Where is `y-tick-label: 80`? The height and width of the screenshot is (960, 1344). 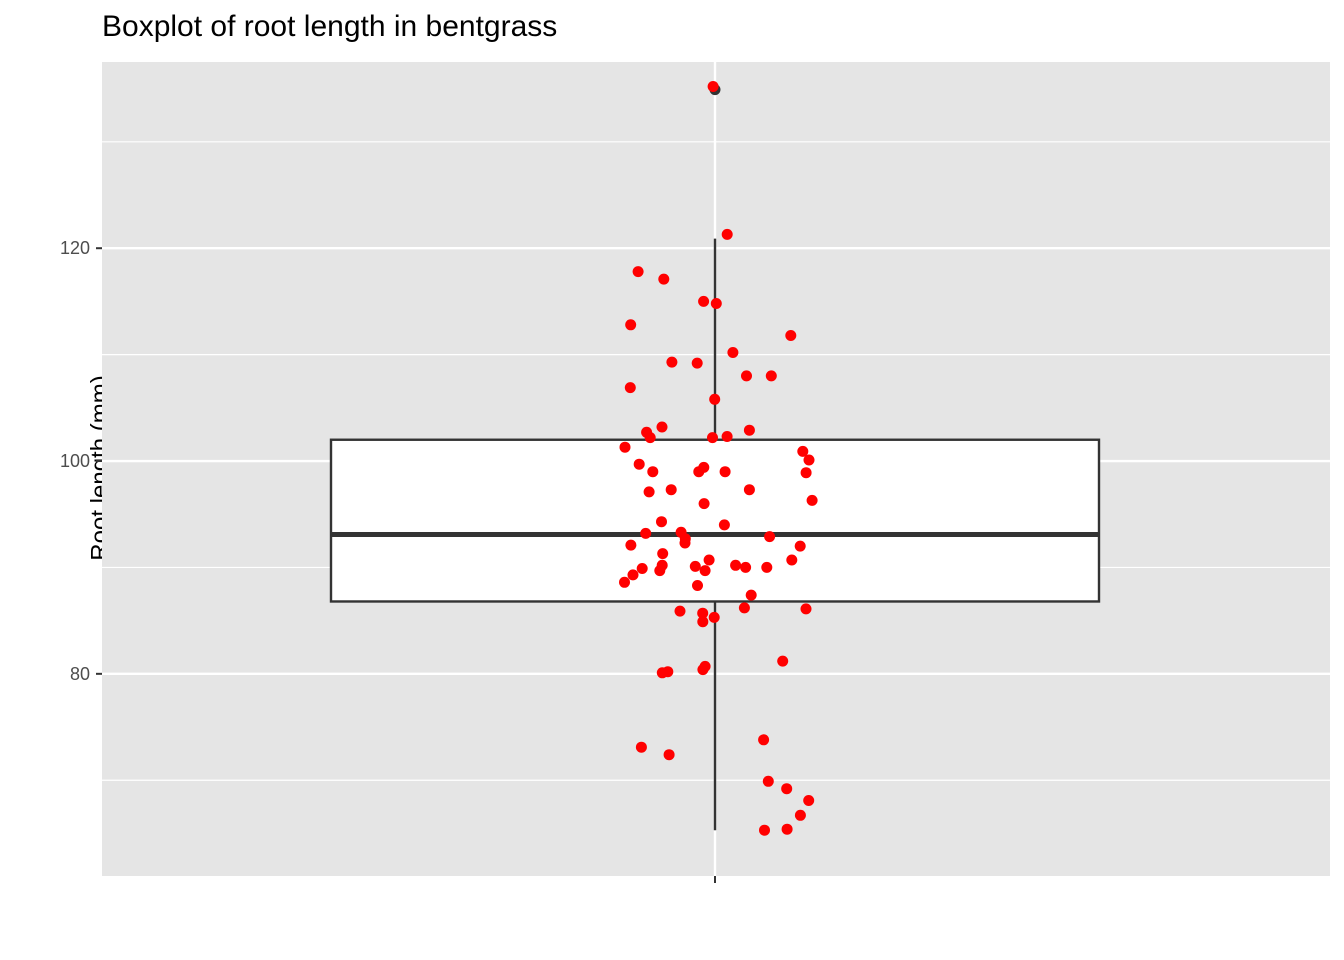
y-tick-label: 80 is located at coordinates (80, 674).